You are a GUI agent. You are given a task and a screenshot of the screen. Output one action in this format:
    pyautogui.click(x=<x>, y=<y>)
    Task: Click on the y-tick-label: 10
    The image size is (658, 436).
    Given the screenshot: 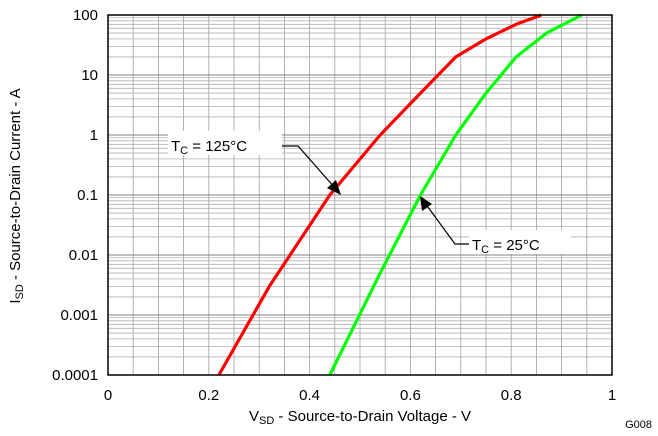 What is the action you would take?
    pyautogui.click(x=89, y=75)
    